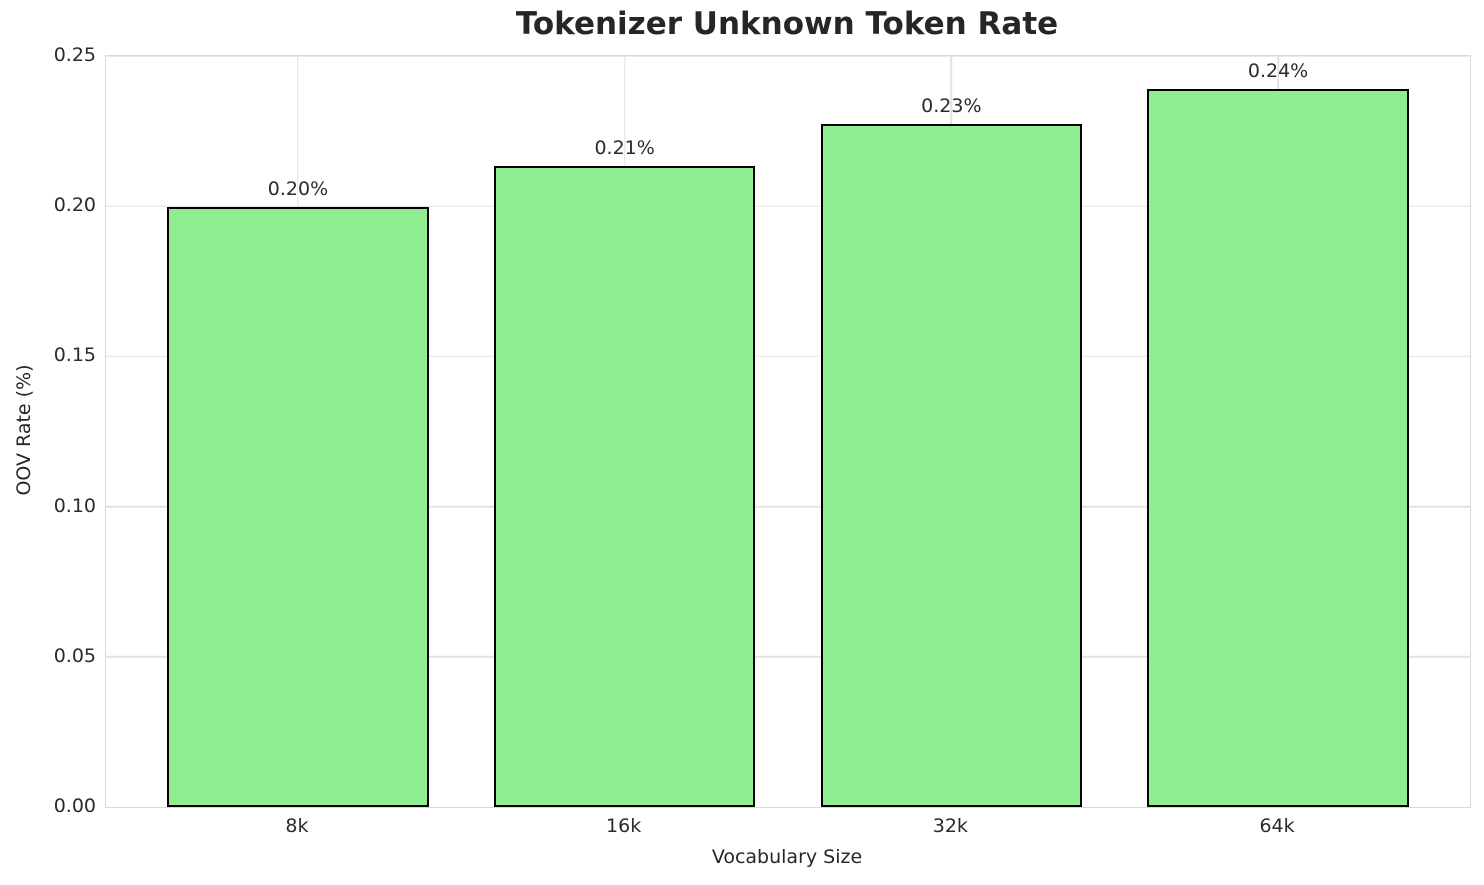  Describe the element at coordinates (48, 430) in the screenshot. I see `y-axis-ticks: 0.00 0.05 0.10 0.15 0.20 0.25` at that location.